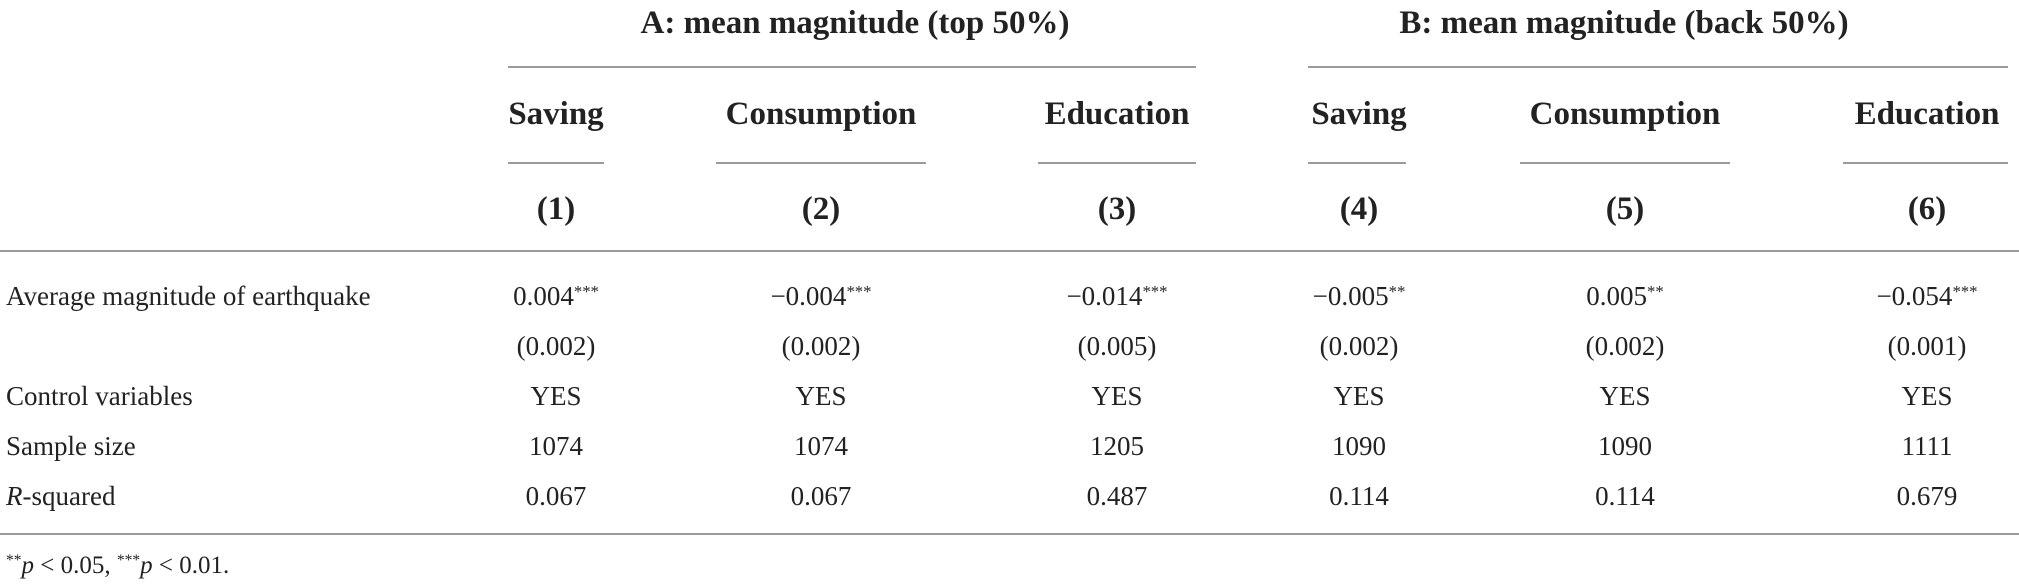 This screenshot has height=587, width=2019. Describe the element at coordinates (821, 209) in the screenshot. I see `column-number: (2)` at that location.